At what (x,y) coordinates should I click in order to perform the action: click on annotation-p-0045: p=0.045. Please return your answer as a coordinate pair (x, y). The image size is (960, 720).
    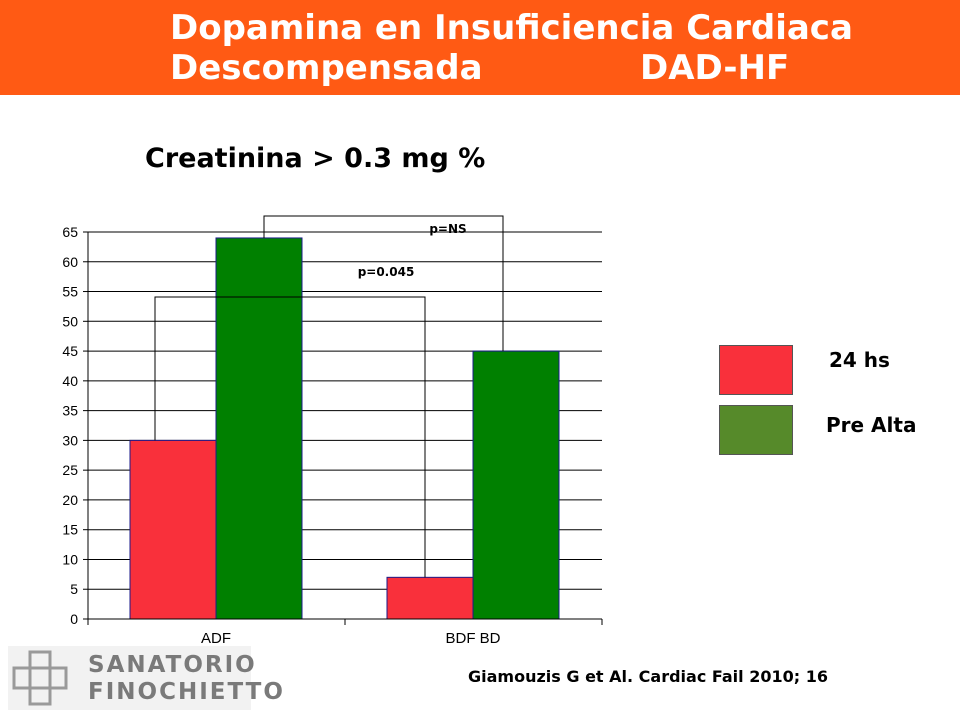
    Looking at the image, I should click on (386, 272).